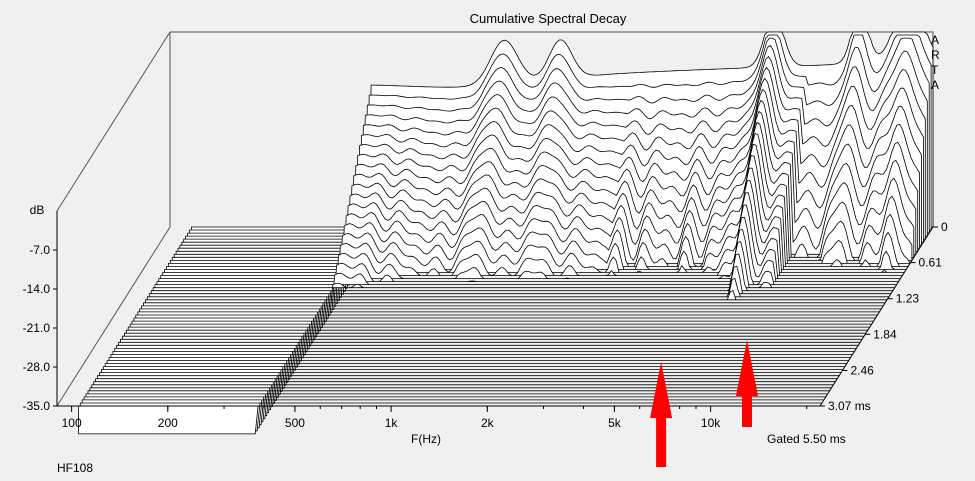 The height and width of the screenshot is (481, 975). I want to click on z-tick-label: 1.23, so click(908, 299).